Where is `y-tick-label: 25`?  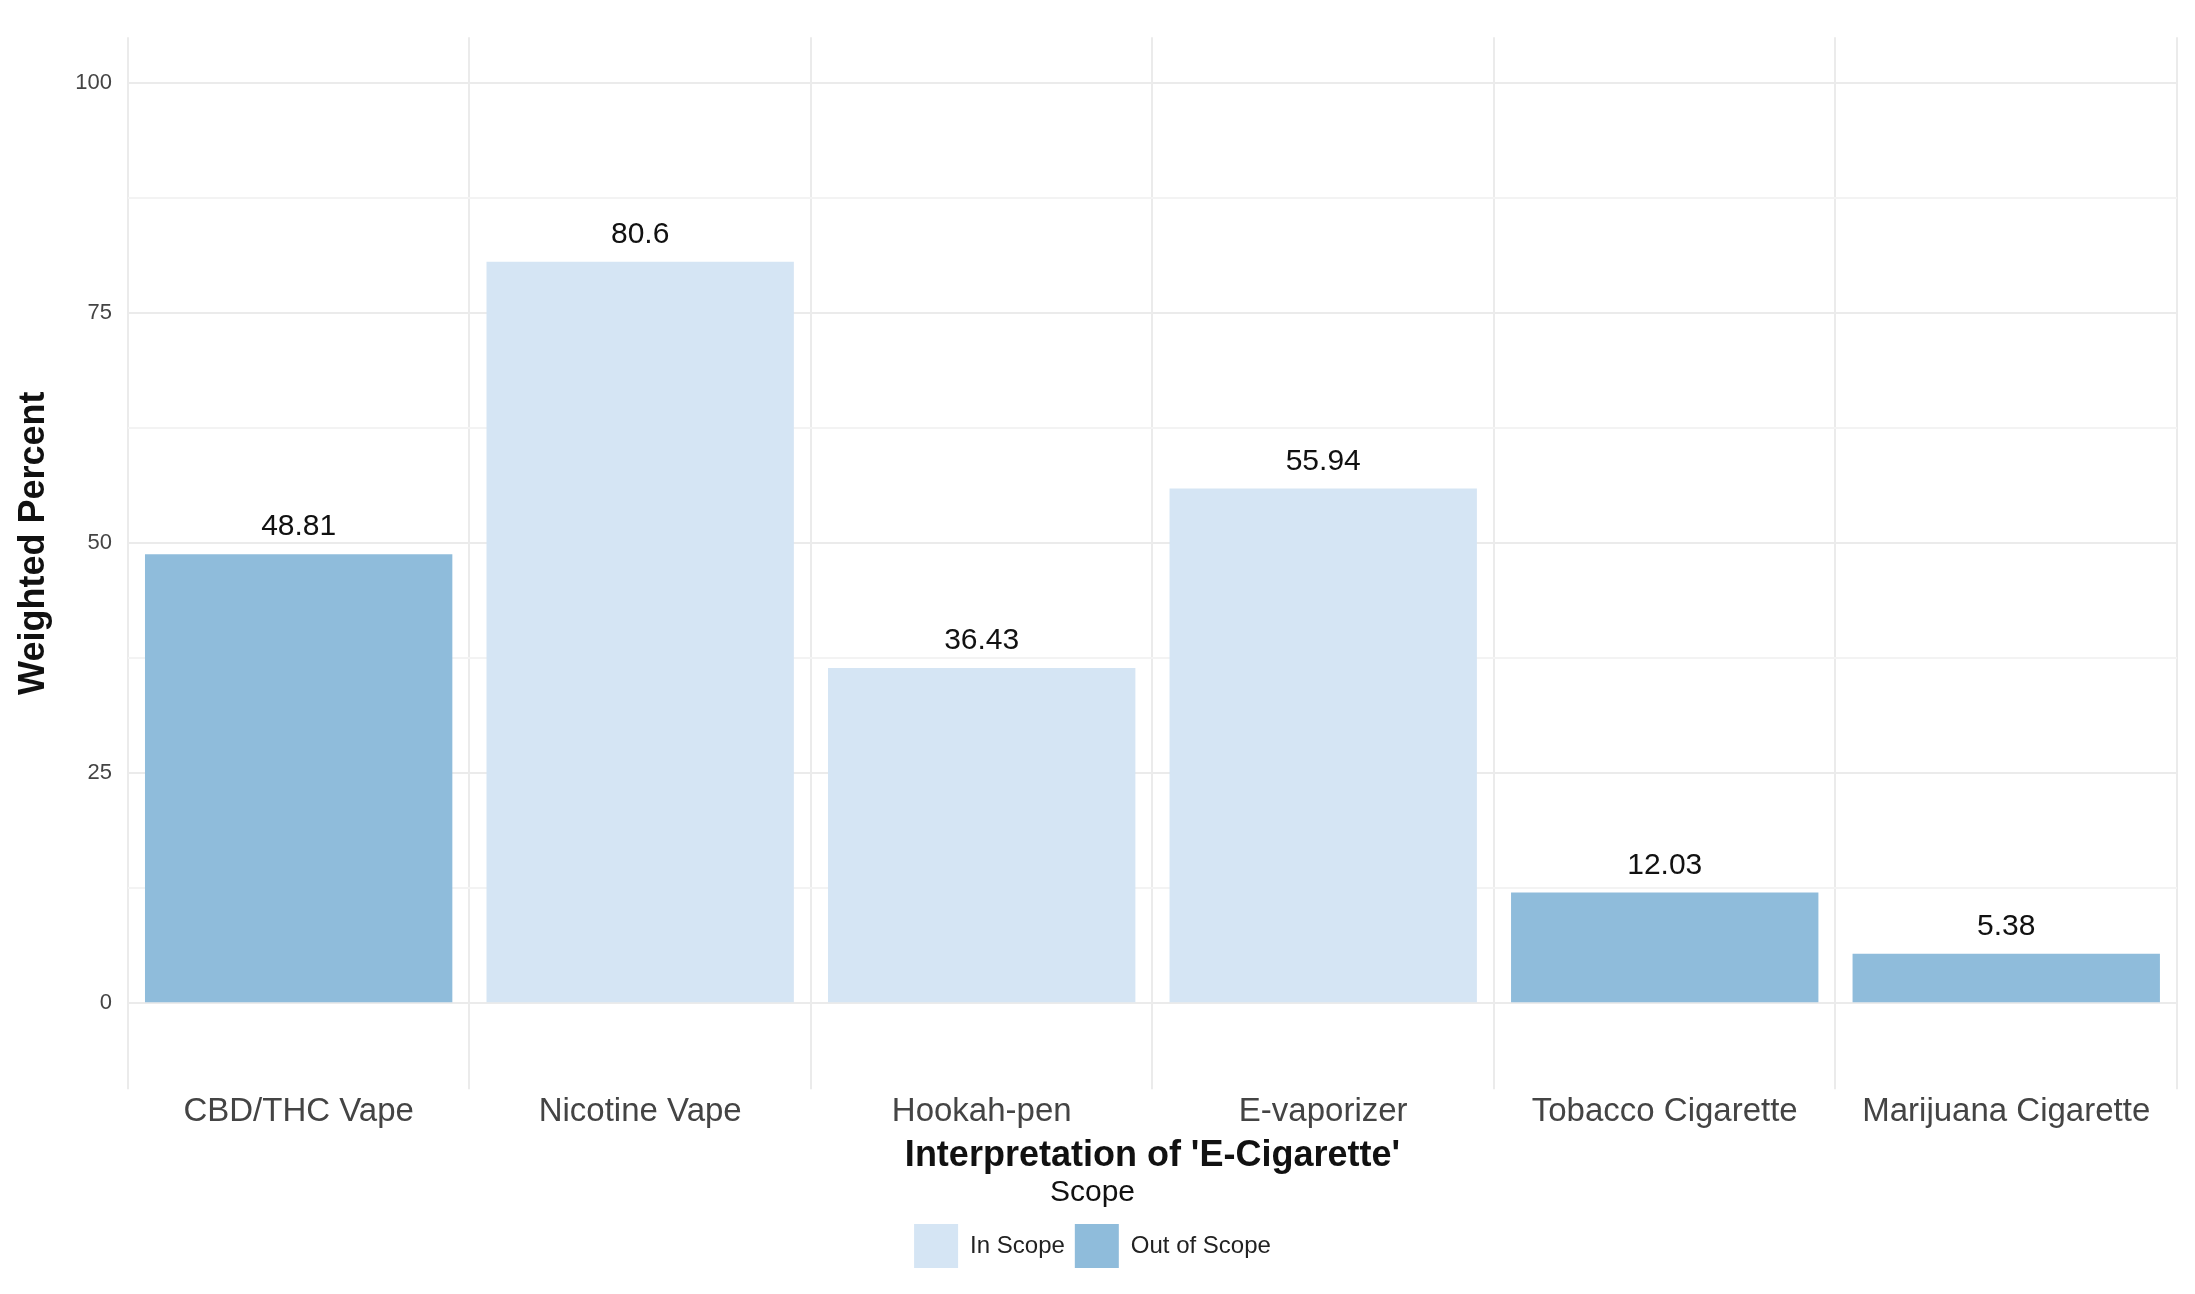 y-tick-label: 25 is located at coordinates (99, 772).